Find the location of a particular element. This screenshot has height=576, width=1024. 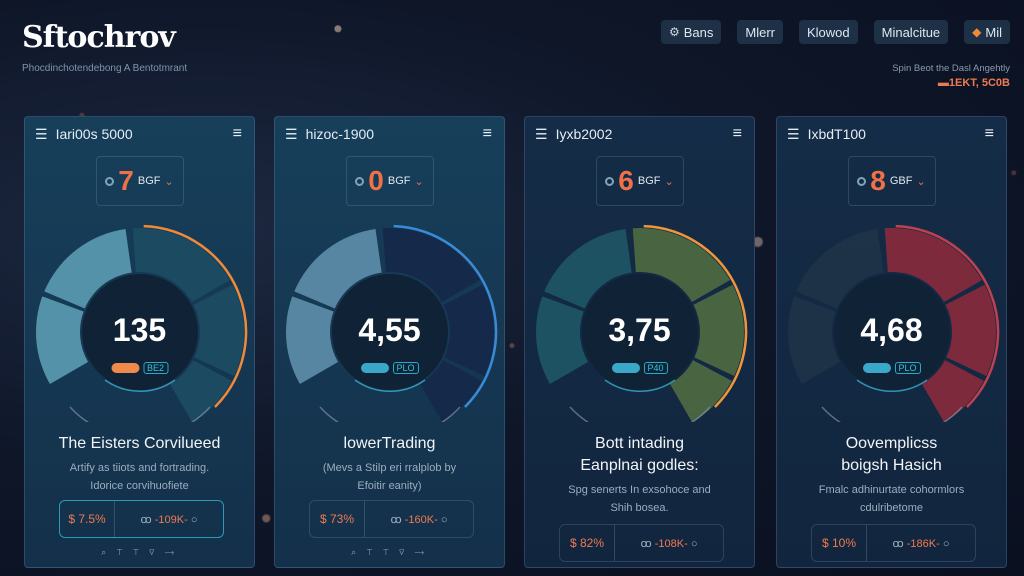

nav-label: Mlerr is located at coordinates (760, 32).